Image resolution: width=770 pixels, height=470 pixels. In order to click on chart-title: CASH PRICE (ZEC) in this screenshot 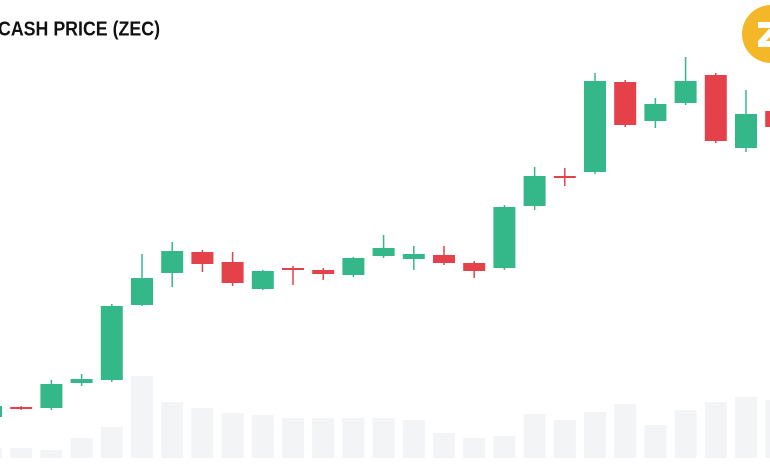, I will do `click(80, 29)`.